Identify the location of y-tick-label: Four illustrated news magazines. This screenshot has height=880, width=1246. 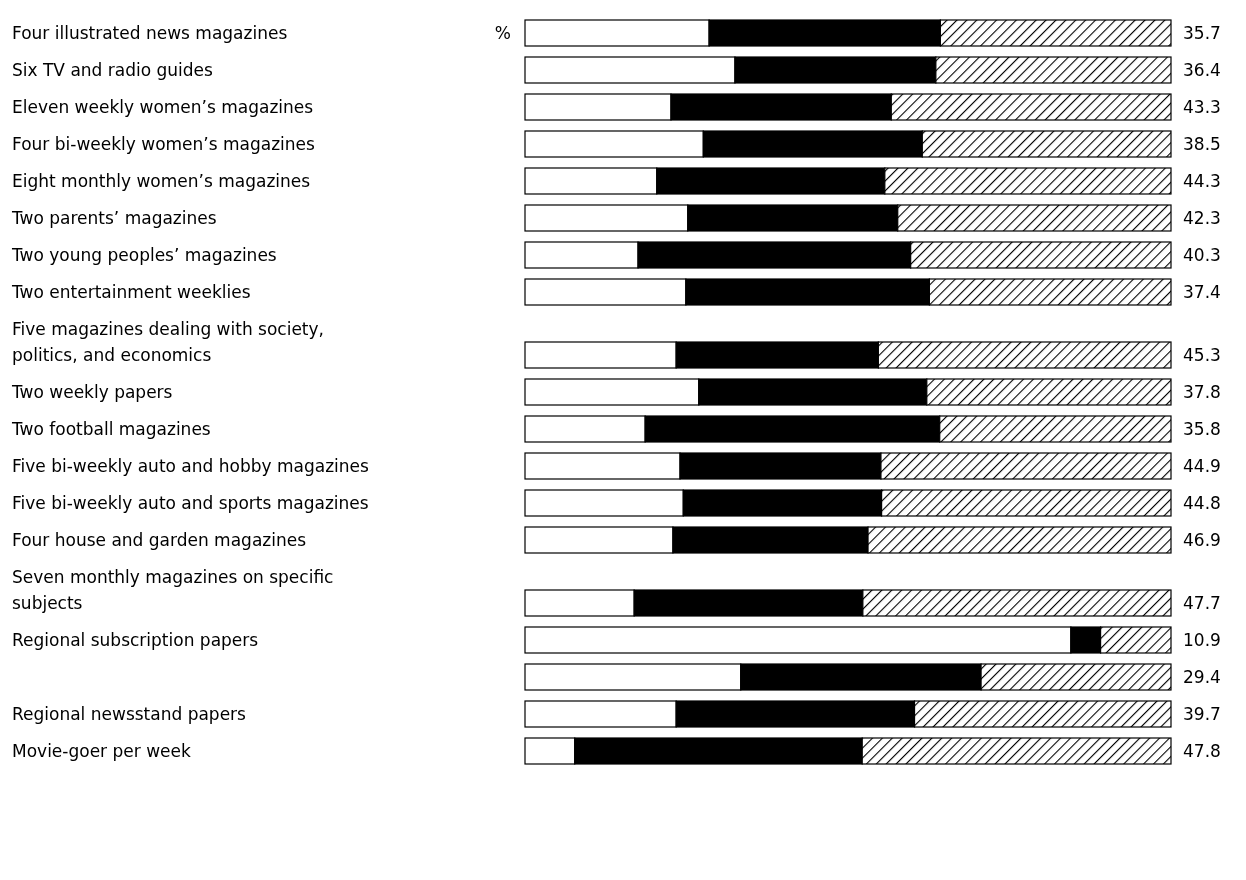
(150, 33).